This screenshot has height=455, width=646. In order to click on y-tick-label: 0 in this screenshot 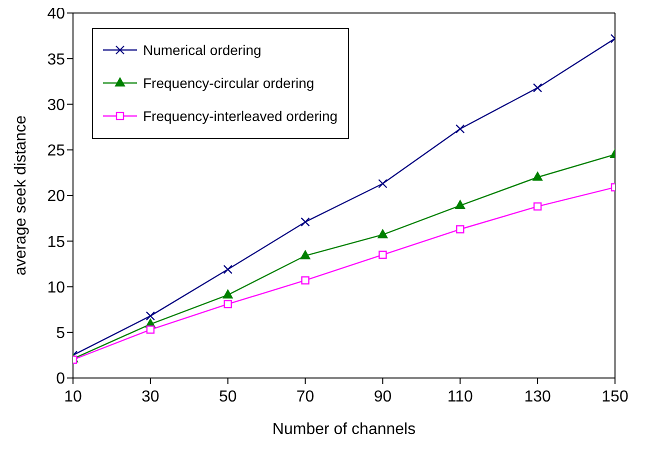, I will do `click(61, 379)`.